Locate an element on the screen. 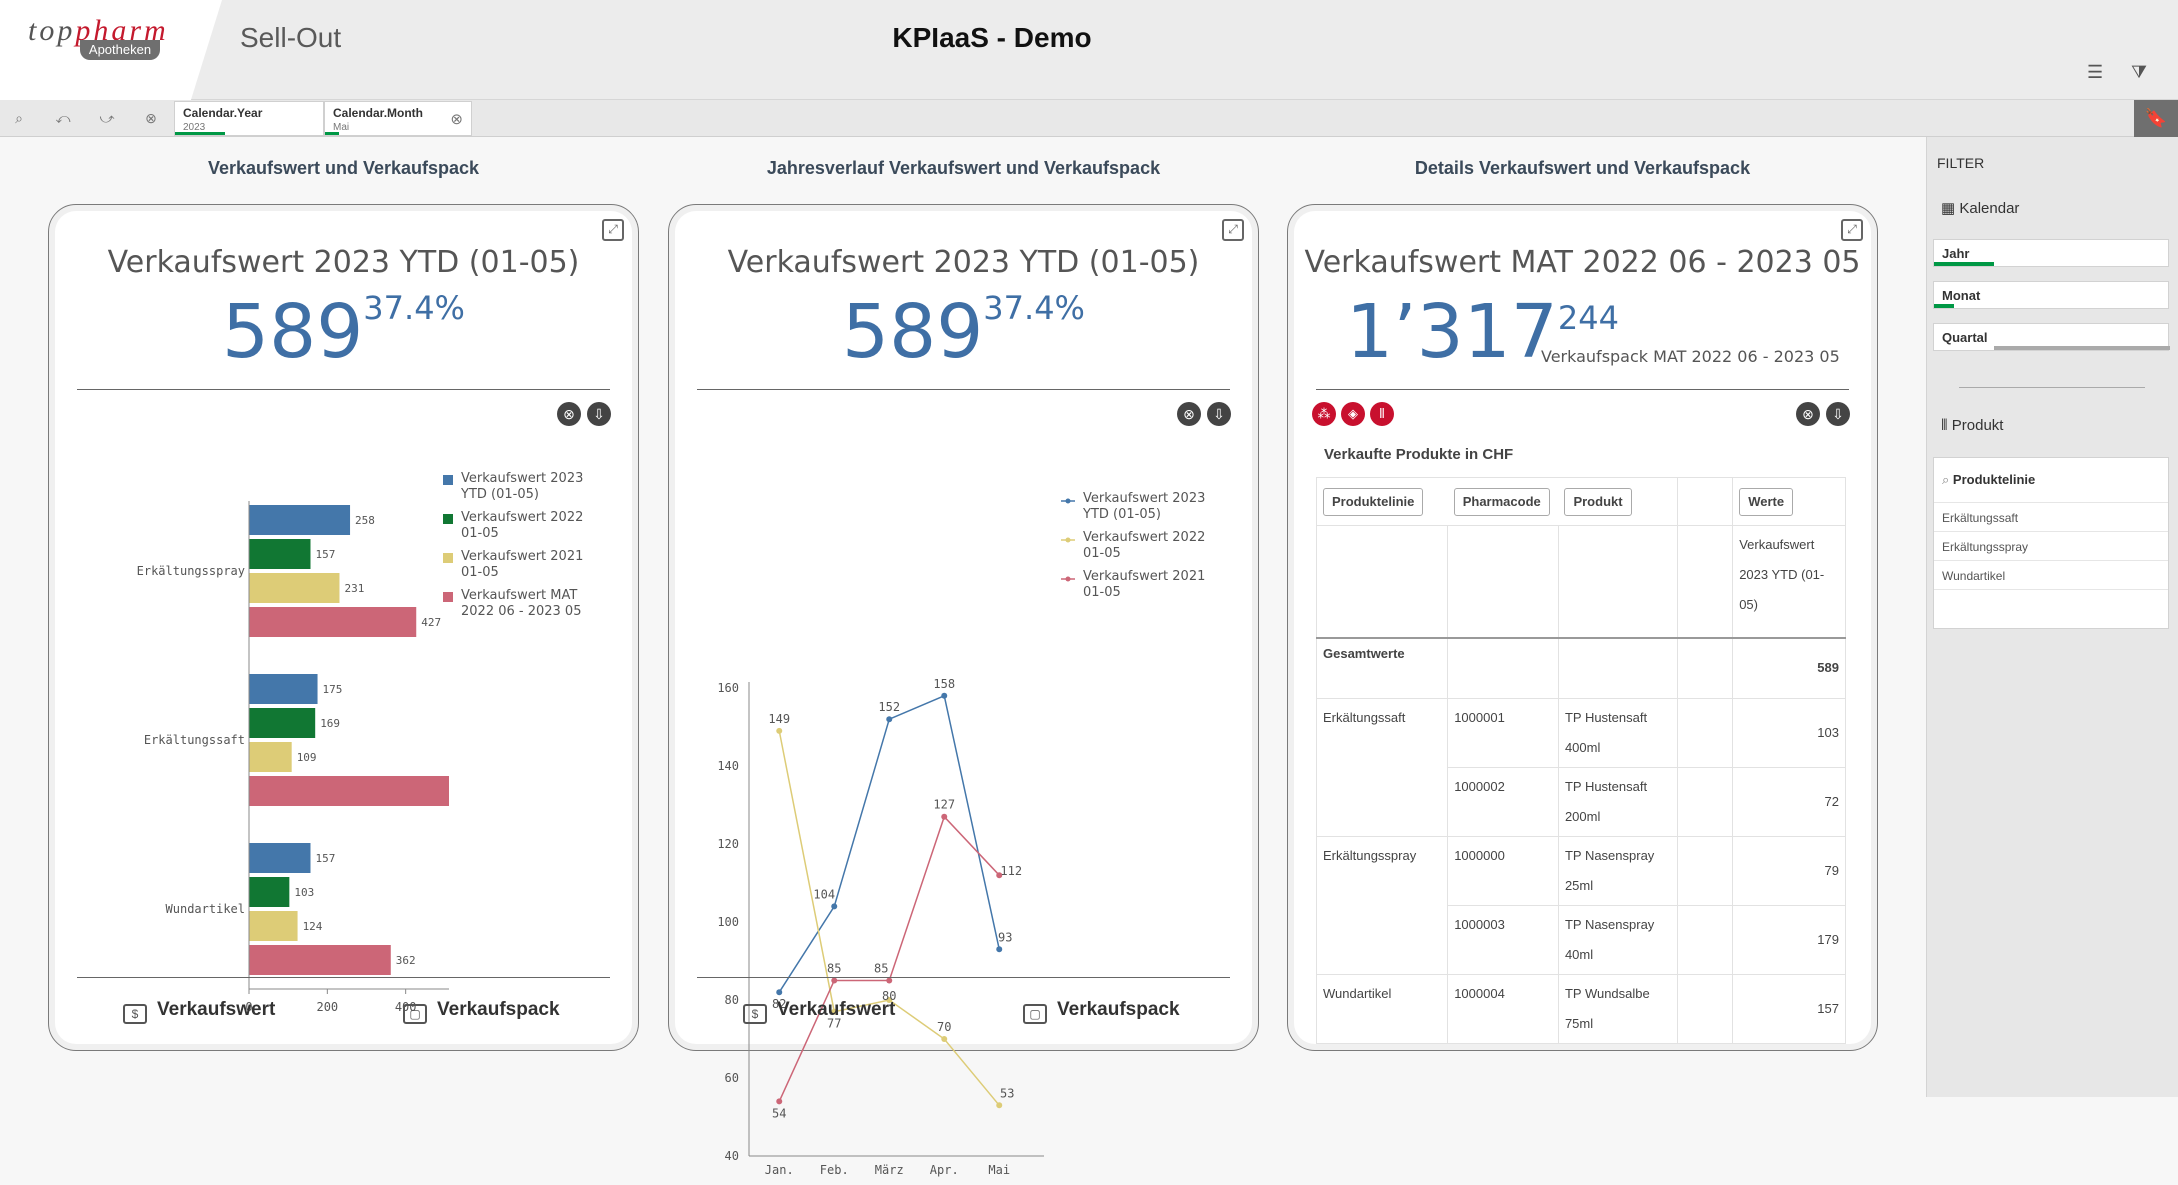 The height and width of the screenshot is (1185, 2178). step-back-icon: ⤺ is located at coordinates (63, 118).